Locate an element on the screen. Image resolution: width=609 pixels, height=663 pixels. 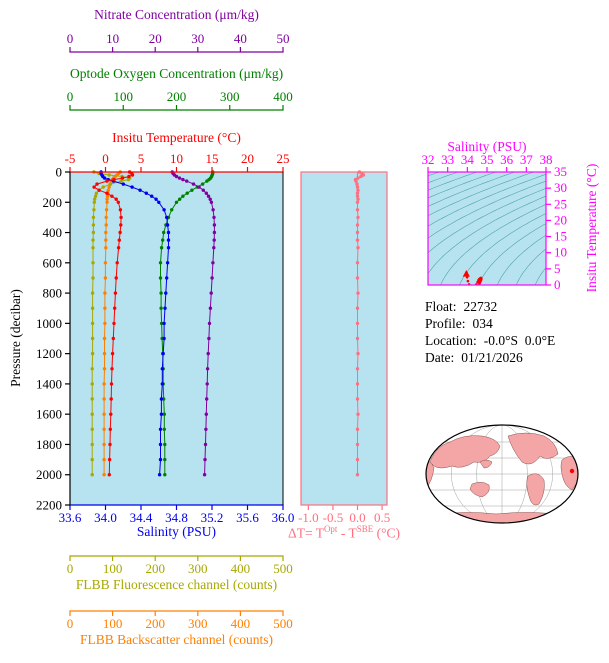
svg-text: 35.6 is located at coordinates (247, 517).